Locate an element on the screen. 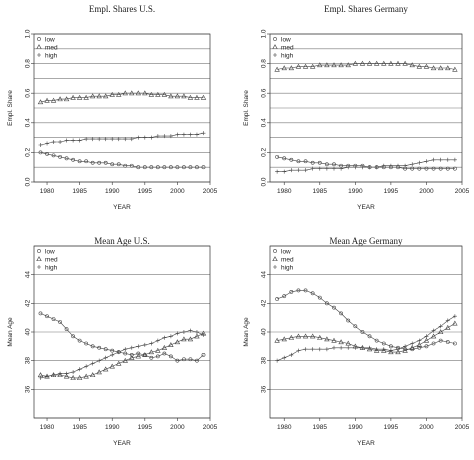  legend-marker-med is located at coordinates (275, 259).